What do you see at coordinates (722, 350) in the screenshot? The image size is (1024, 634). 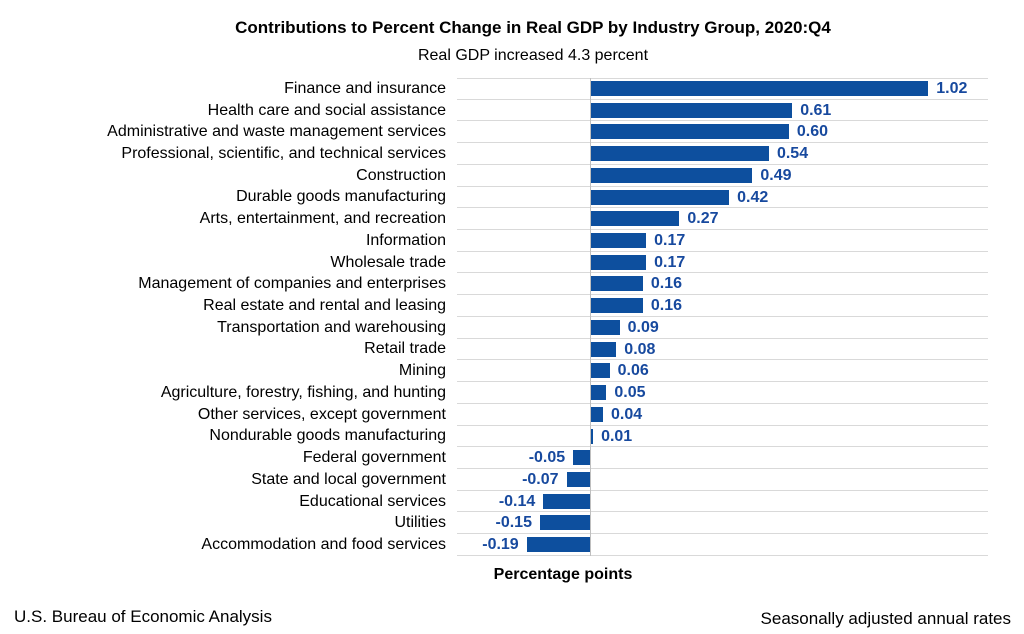 I see `plot-cell: 0.08` at bounding box center [722, 350].